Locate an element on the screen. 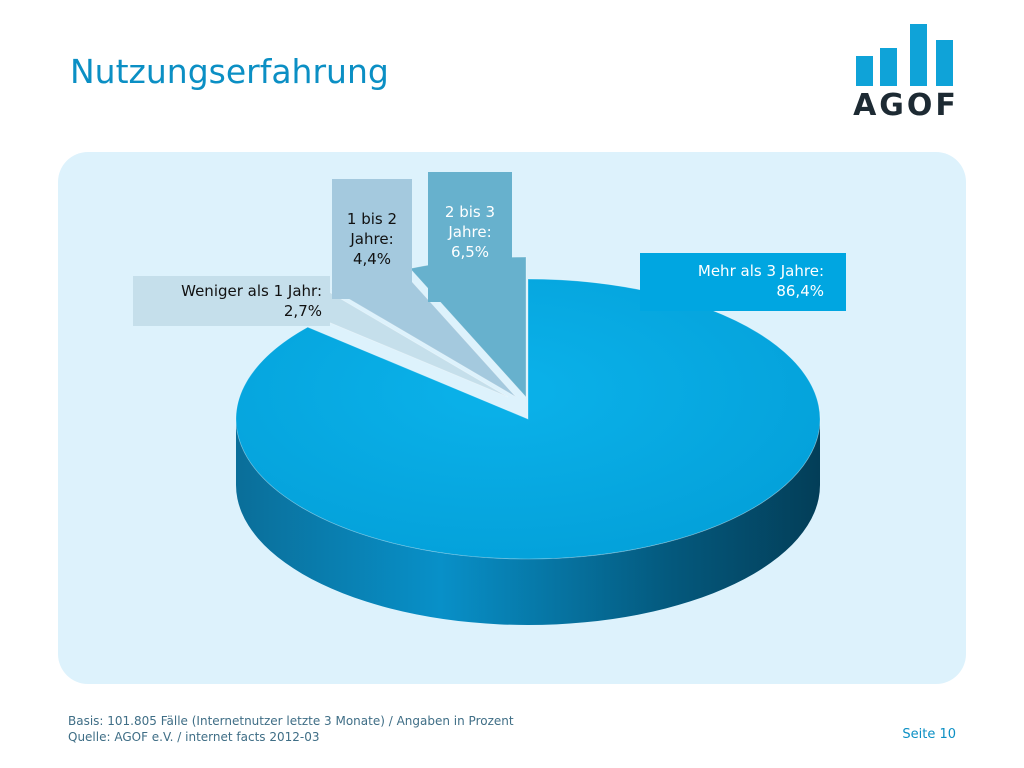 The width and height of the screenshot is (1024, 768). slice-label-line: Weniger als 1 Jahr: is located at coordinates (251, 291).